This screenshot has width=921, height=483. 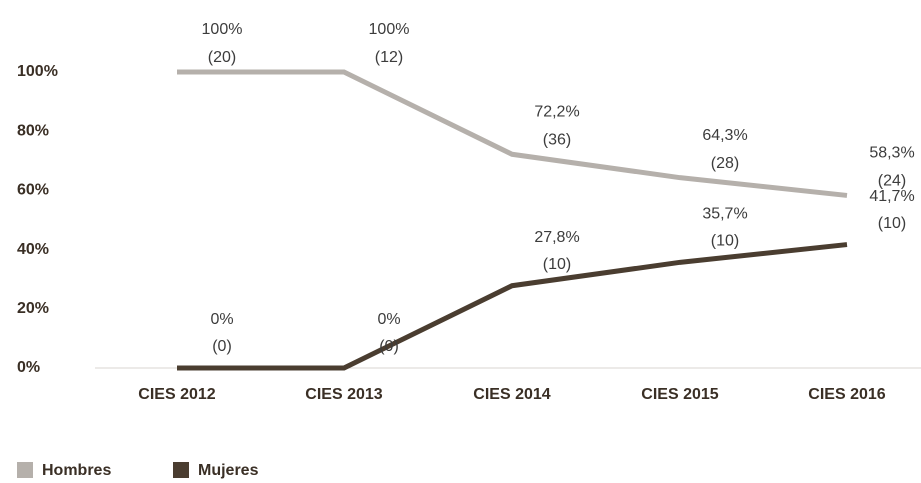 What do you see at coordinates (557, 140) in the screenshot?
I see `count-label: (36)` at bounding box center [557, 140].